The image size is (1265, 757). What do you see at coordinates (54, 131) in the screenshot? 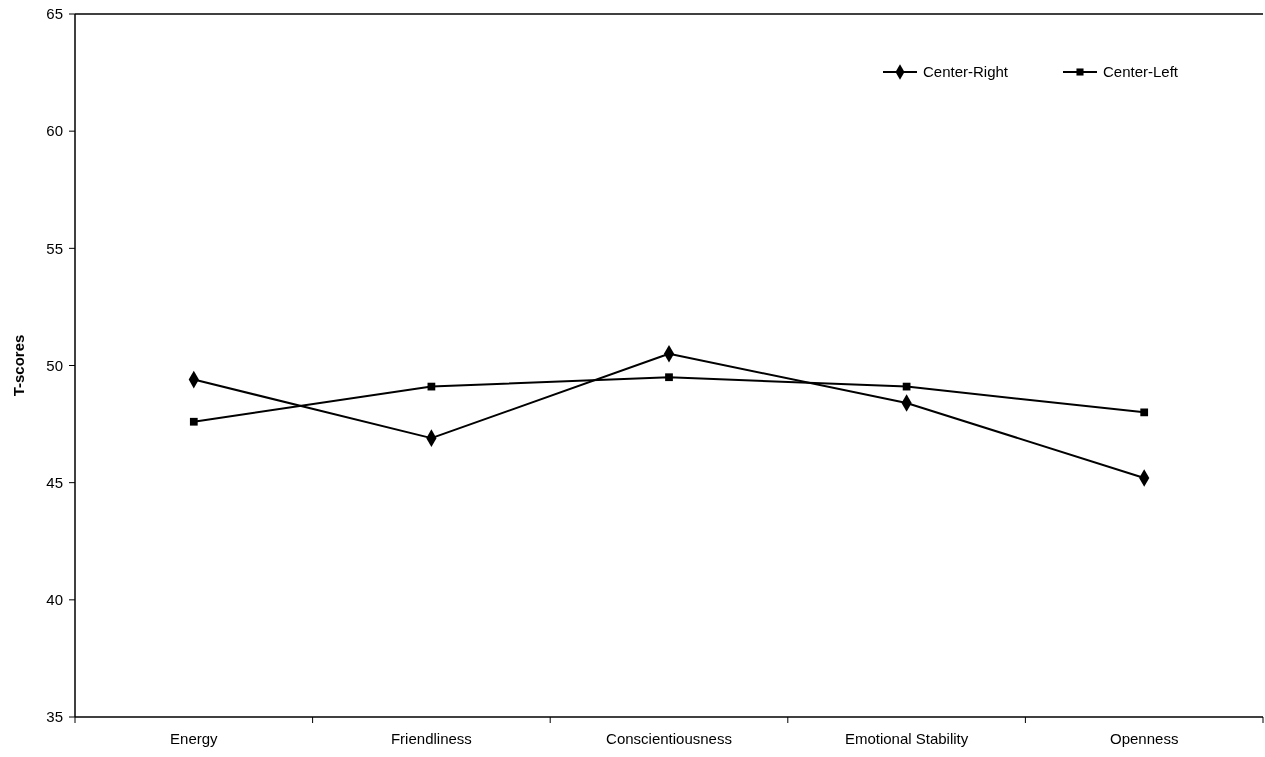
I see `y-tick-label: 60` at bounding box center [54, 131].